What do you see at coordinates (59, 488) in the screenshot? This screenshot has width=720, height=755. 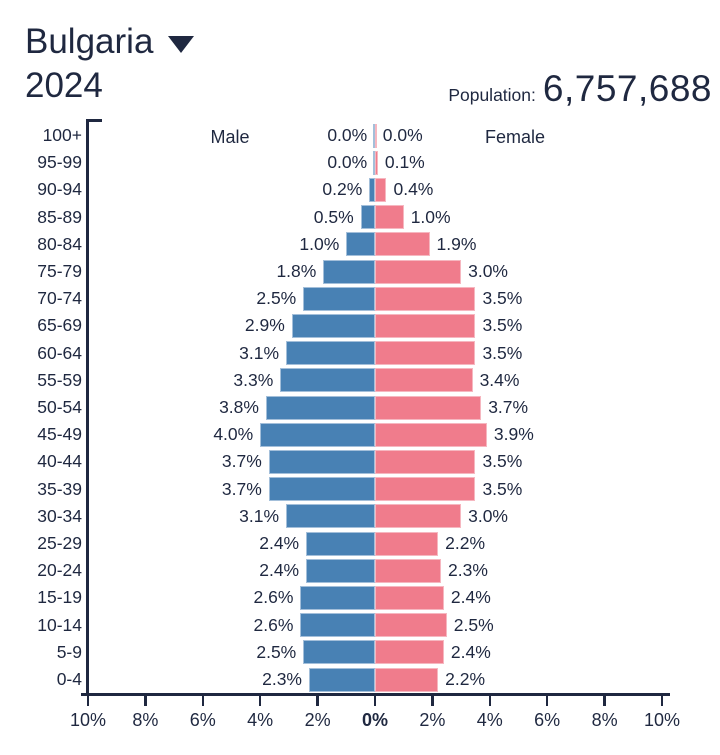 I see `age-group-label: 35-39` at bounding box center [59, 488].